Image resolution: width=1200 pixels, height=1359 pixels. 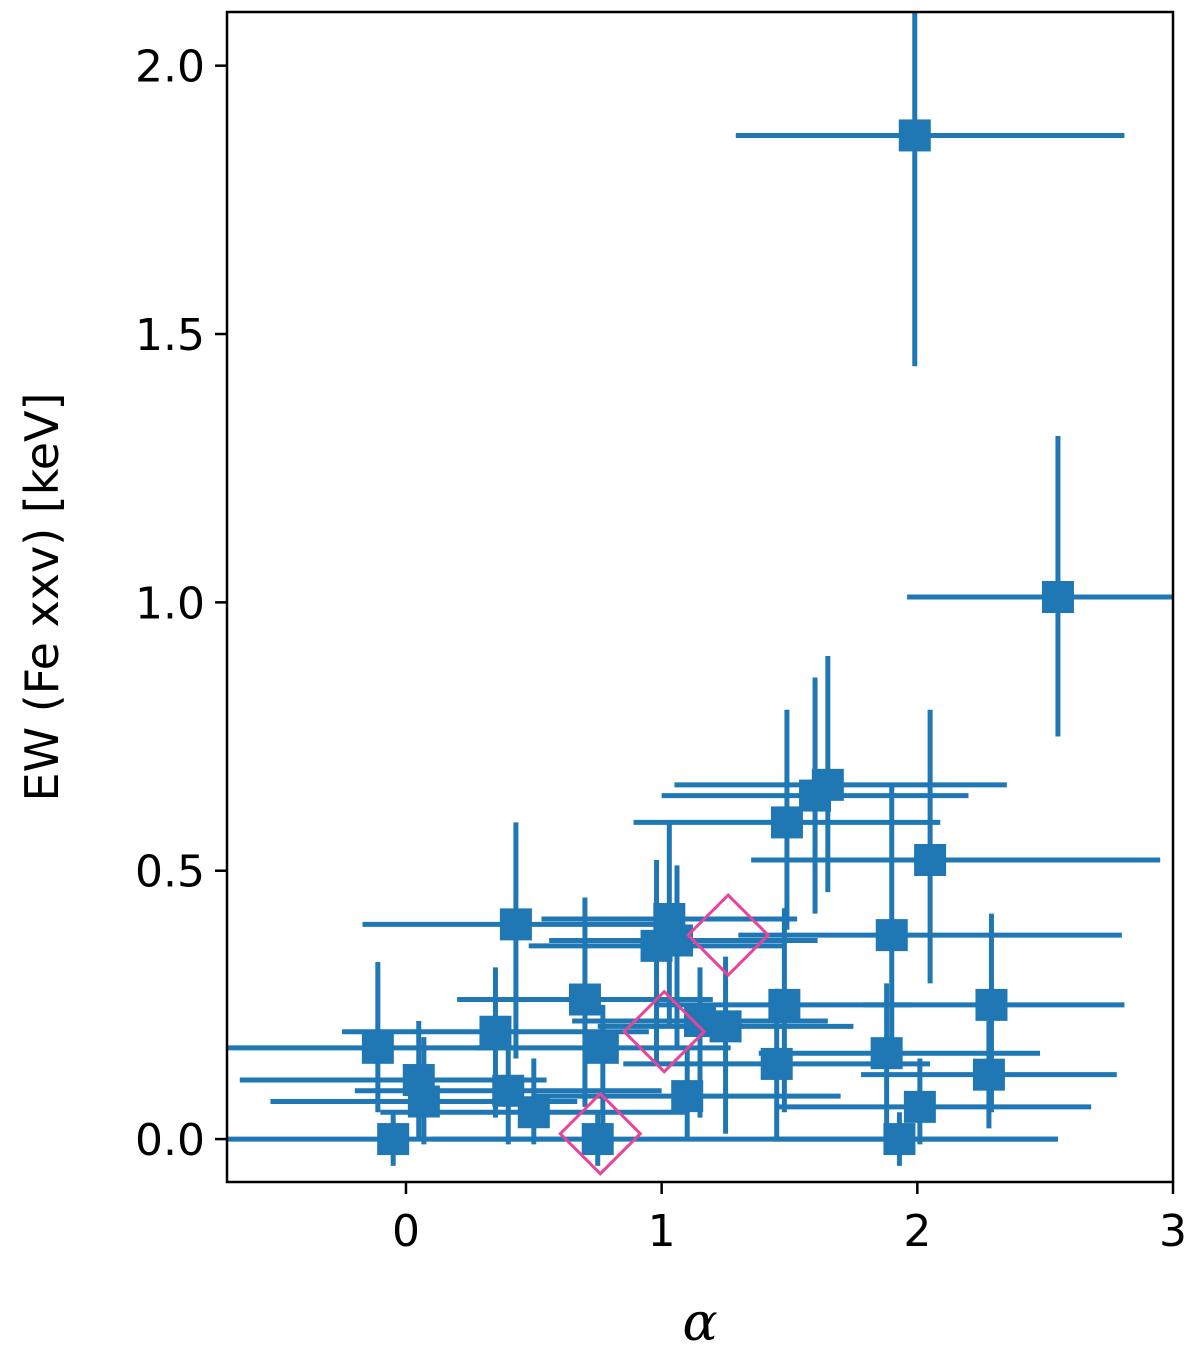 What do you see at coordinates (170, 335) in the screenshot?
I see `y-tick-label: 1.5` at bounding box center [170, 335].